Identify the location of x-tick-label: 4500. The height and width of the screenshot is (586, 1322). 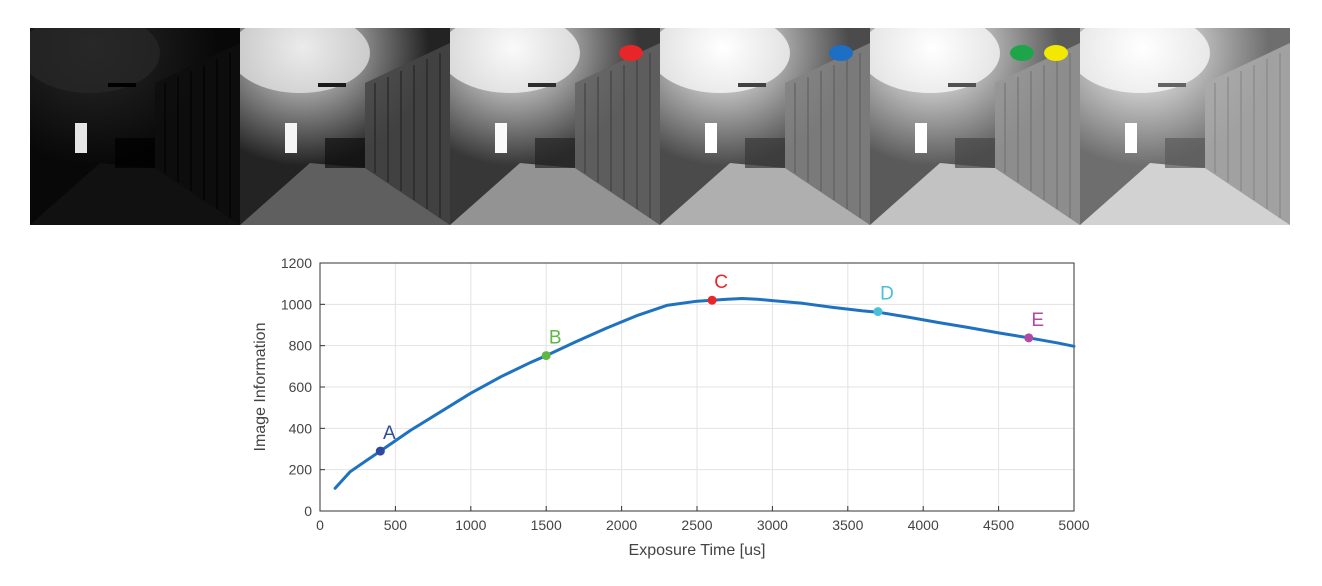
(998, 525).